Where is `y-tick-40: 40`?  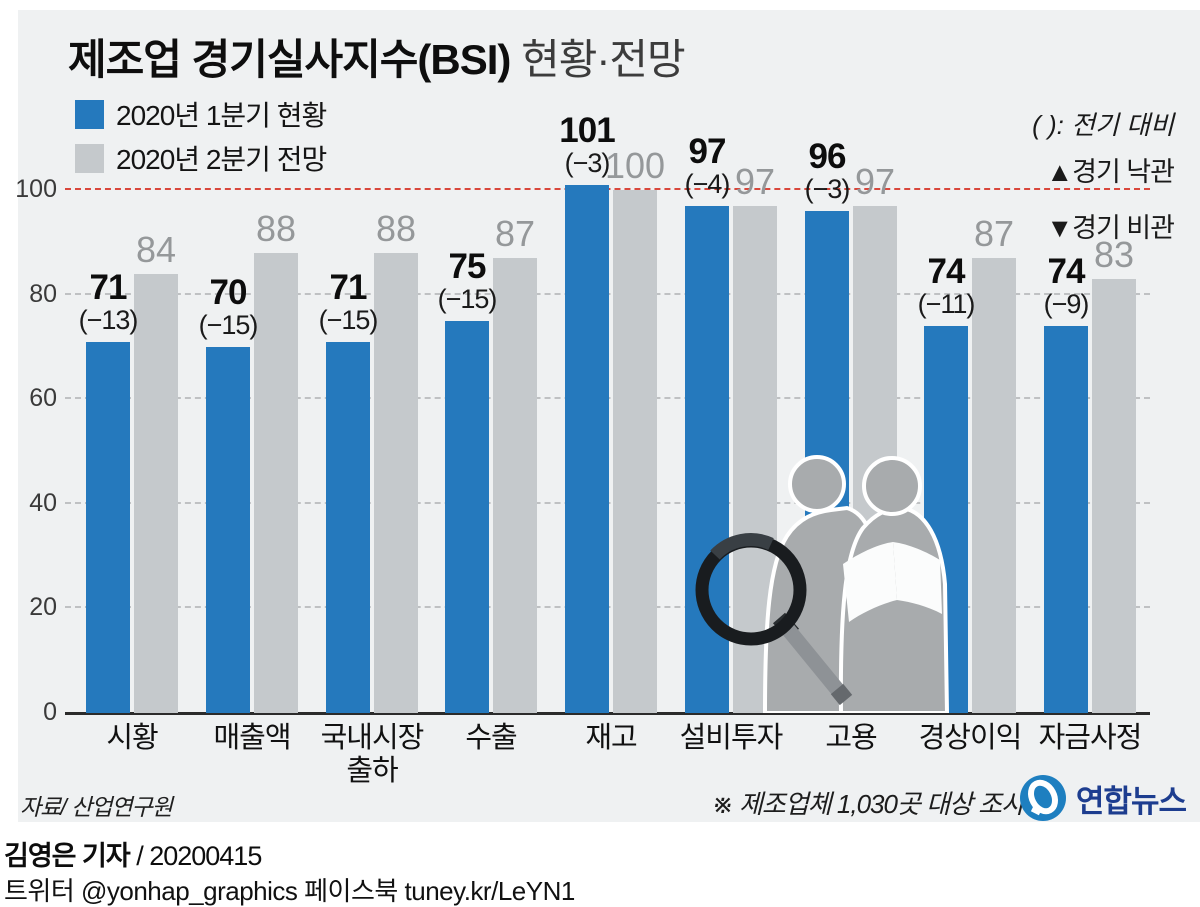
y-tick-40: 40 is located at coordinates (43, 502).